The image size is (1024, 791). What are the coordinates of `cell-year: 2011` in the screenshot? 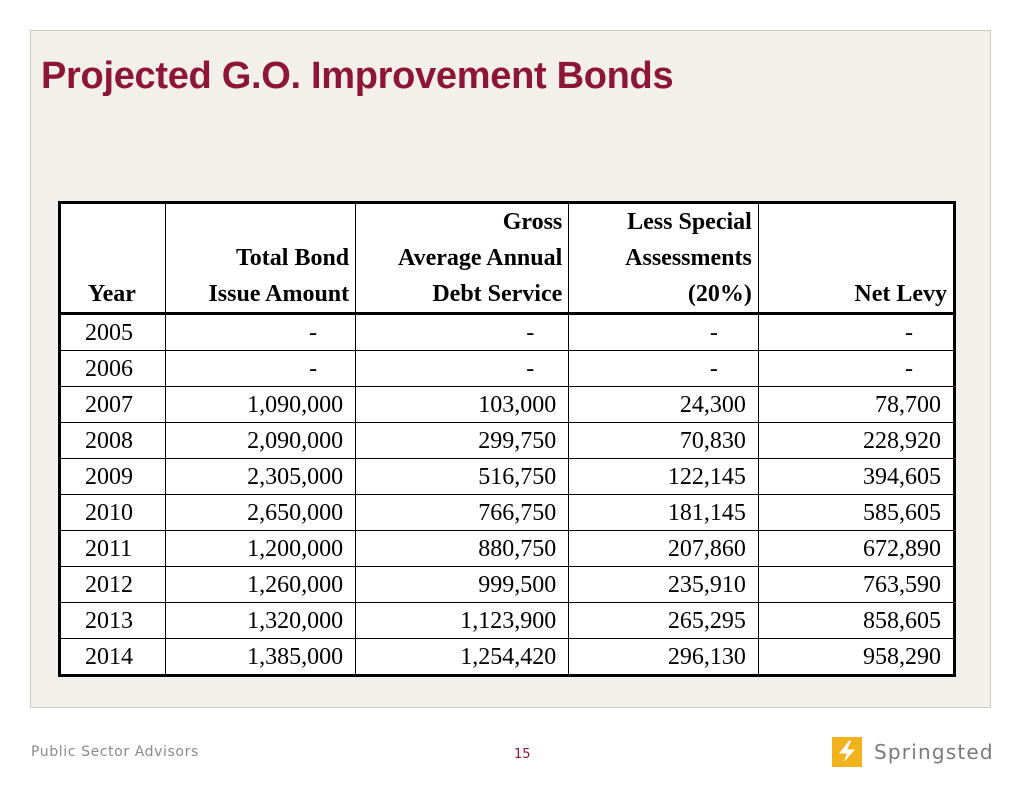 It's located at (112, 548).